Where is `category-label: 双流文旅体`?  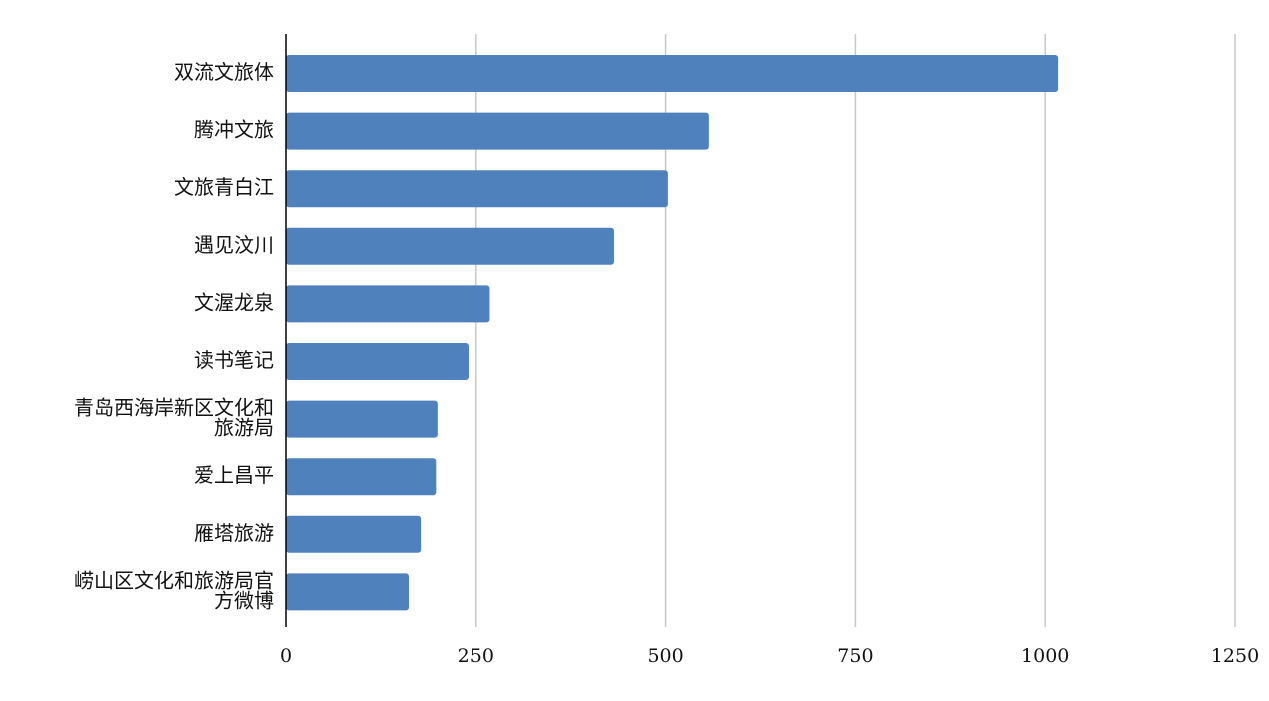
category-label: 双流文旅体 is located at coordinates (224, 72).